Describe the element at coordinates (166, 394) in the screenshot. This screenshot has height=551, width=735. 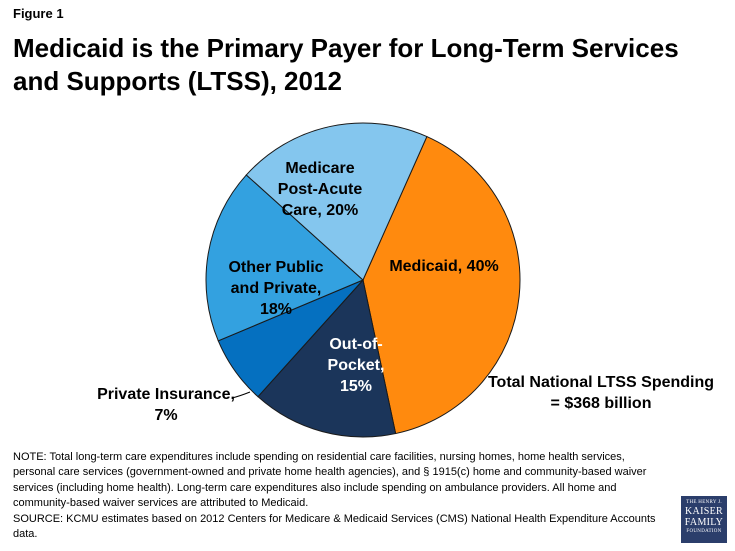
I see `label-private-insurance-line1: Private Insurance,` at that location.